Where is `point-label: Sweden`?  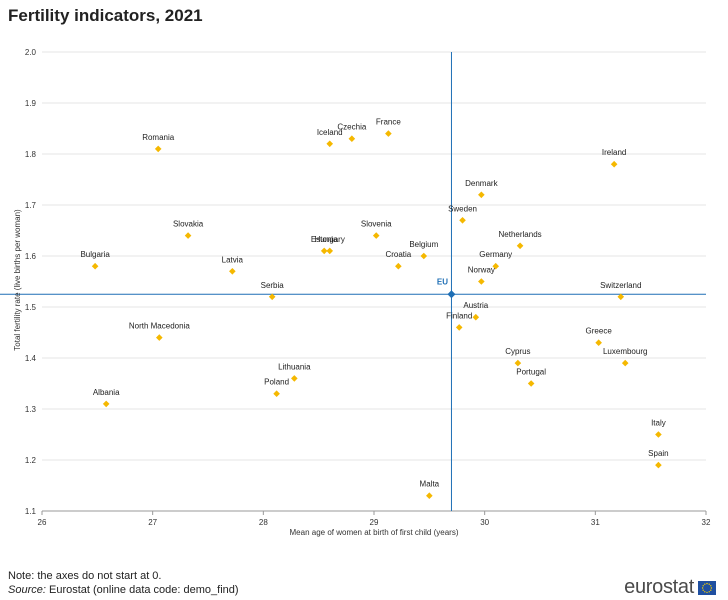 point-label: Sweden is located at coordinates (462, 208).